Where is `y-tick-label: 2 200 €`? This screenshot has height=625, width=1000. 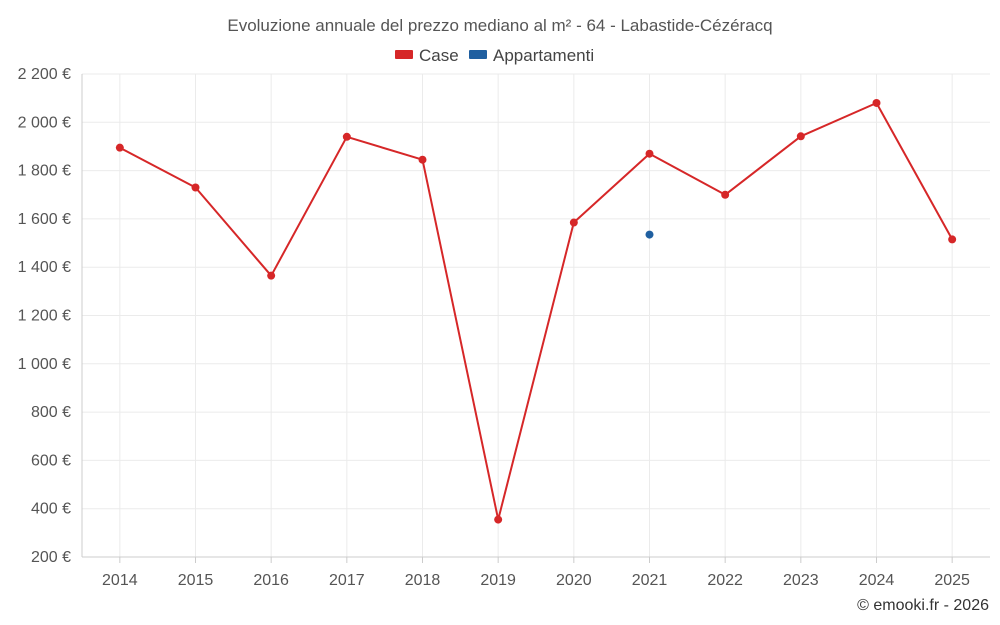
y-tick-label: 2 200 € is located at coordinates (44, 74).